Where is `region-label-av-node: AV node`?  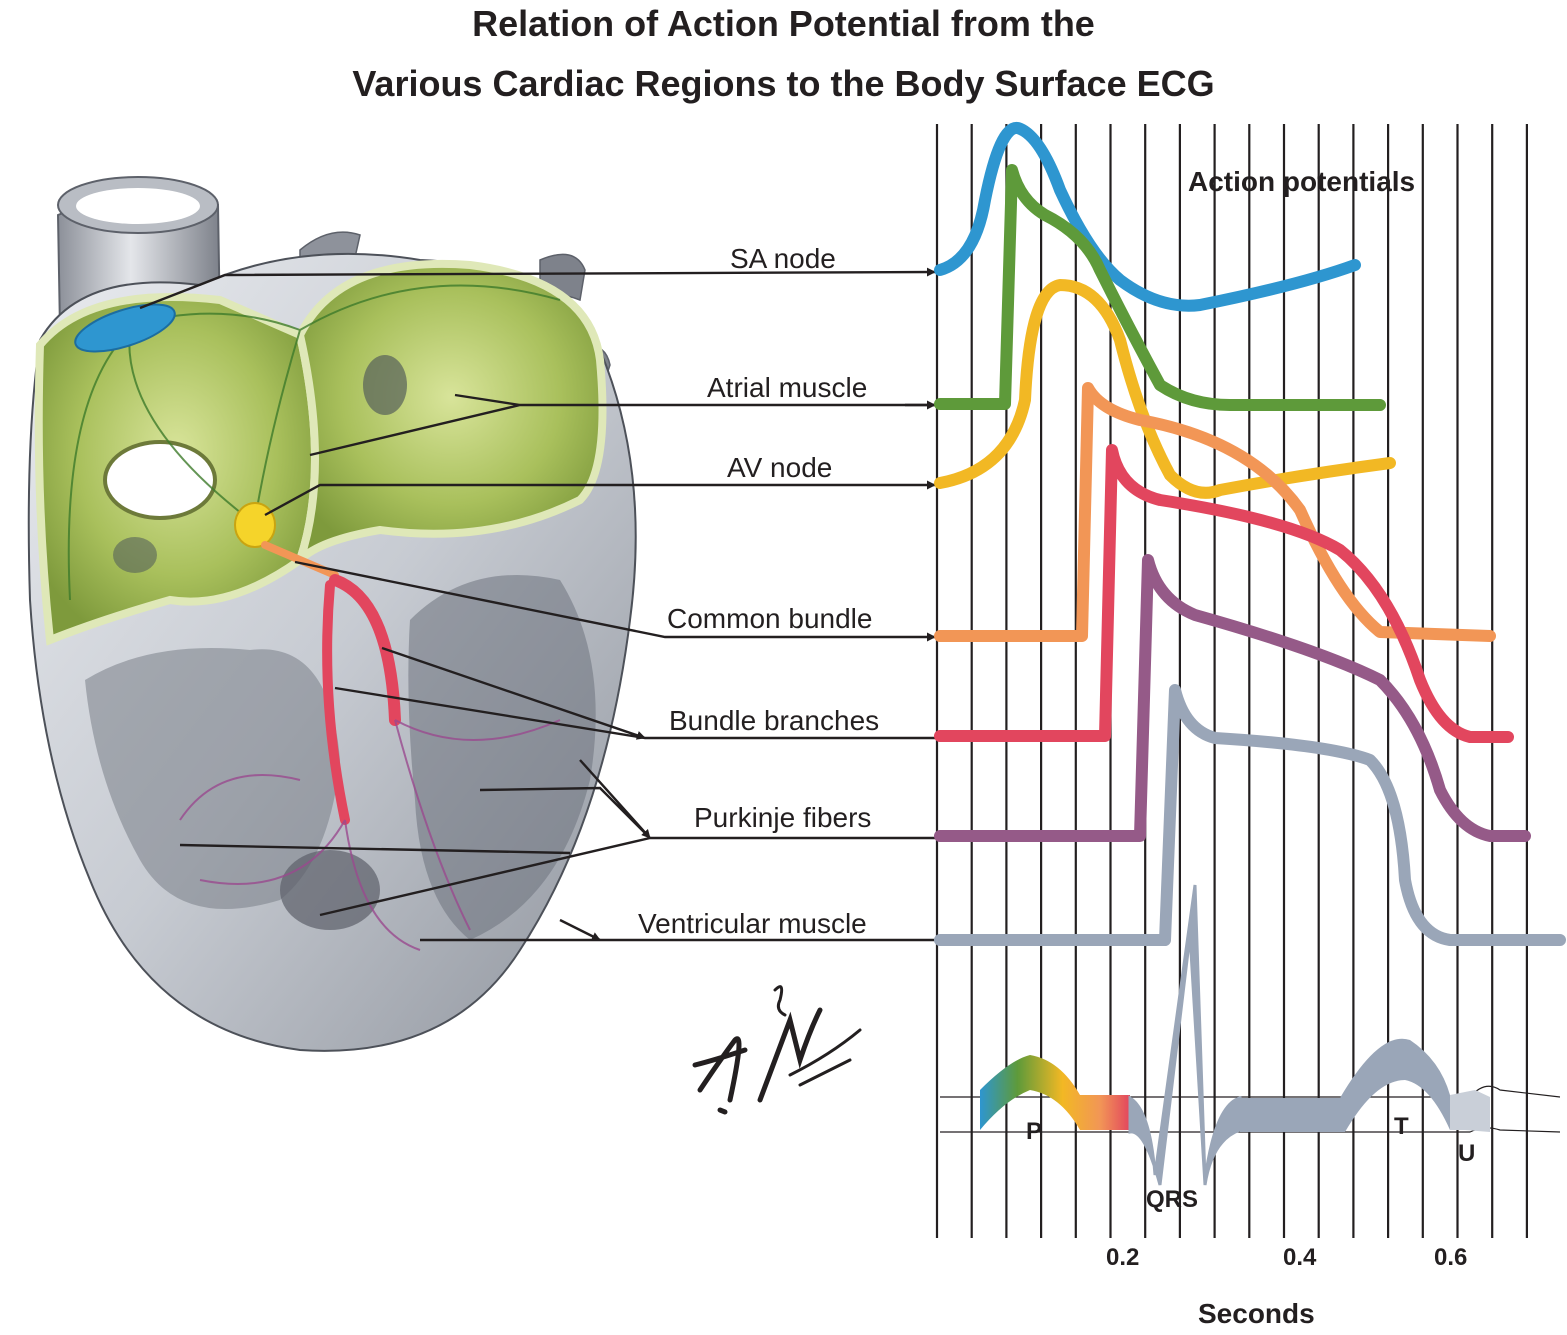
region-label-av-node: AV node is located at coordinates (780, 467).